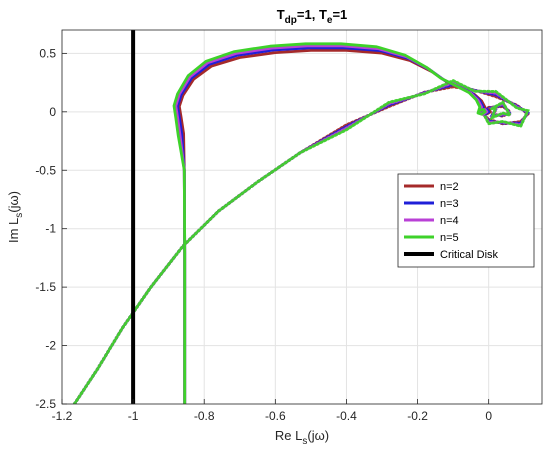  I want to click on y-tick-label: -1.5, so click(45, 287).